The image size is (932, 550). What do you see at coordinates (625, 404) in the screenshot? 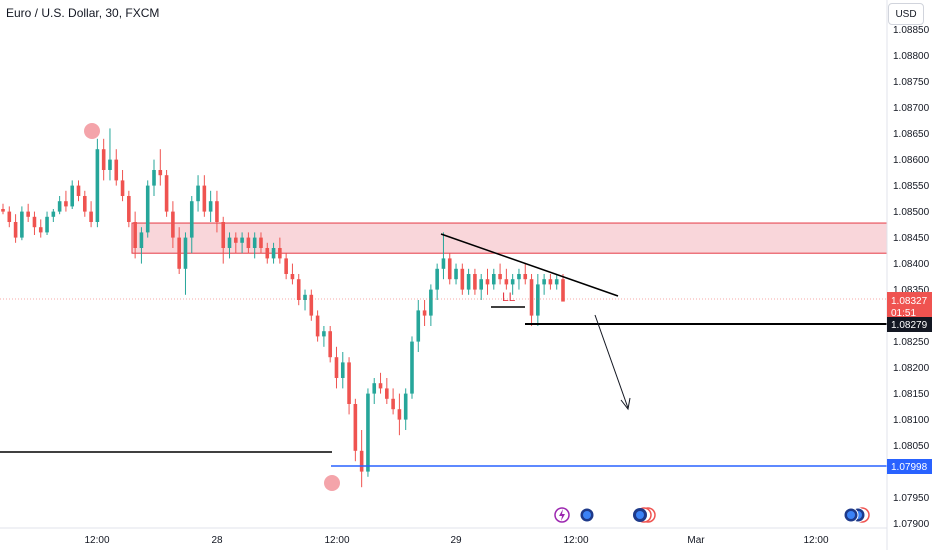
I see `projection-arrowhead` at bounding box center [625, 404].